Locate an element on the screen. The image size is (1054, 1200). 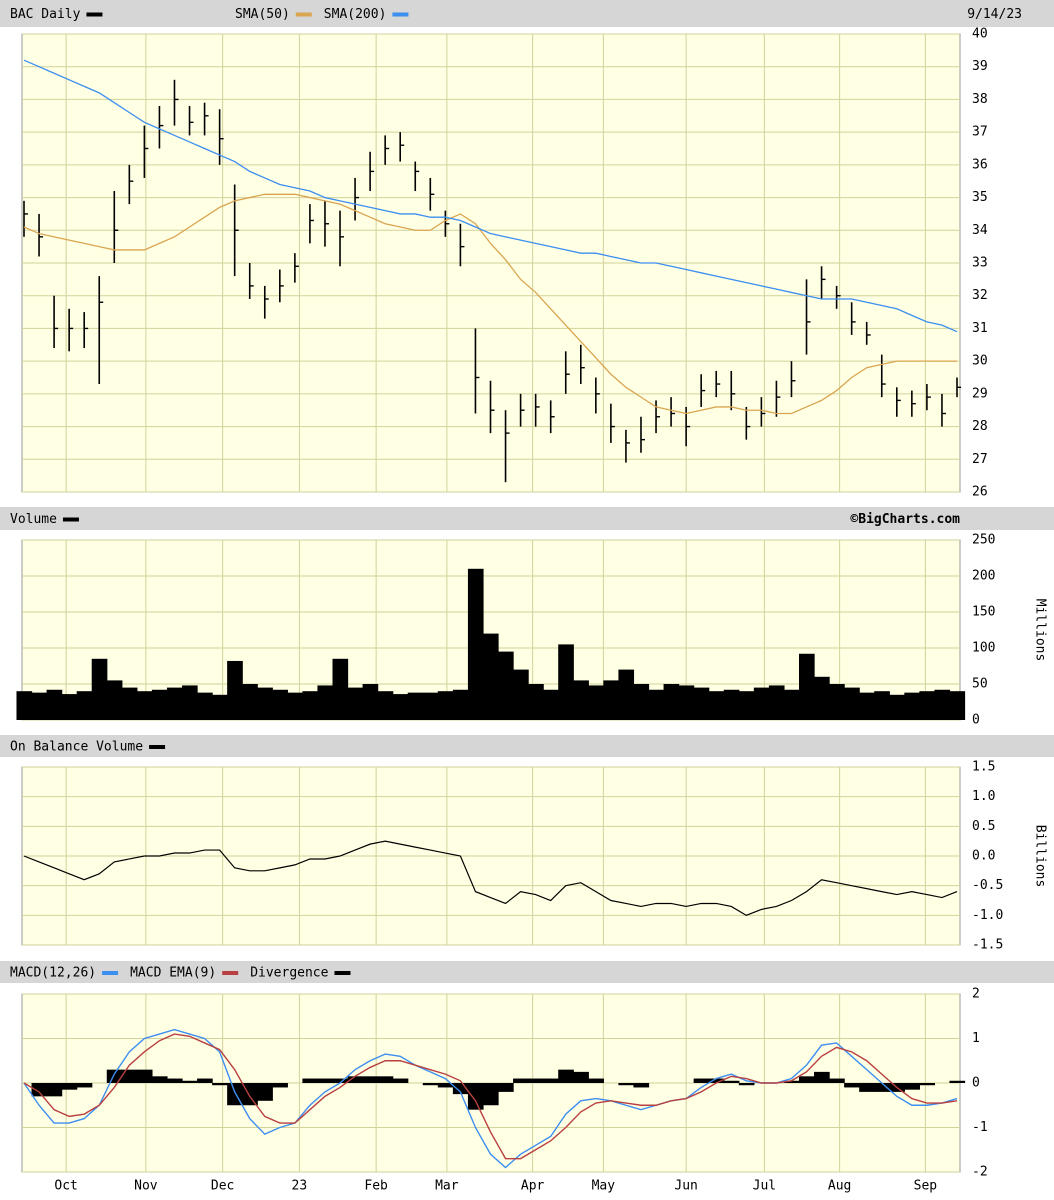
y-tick-label: 1.0 is located at coordinates (983, 796).